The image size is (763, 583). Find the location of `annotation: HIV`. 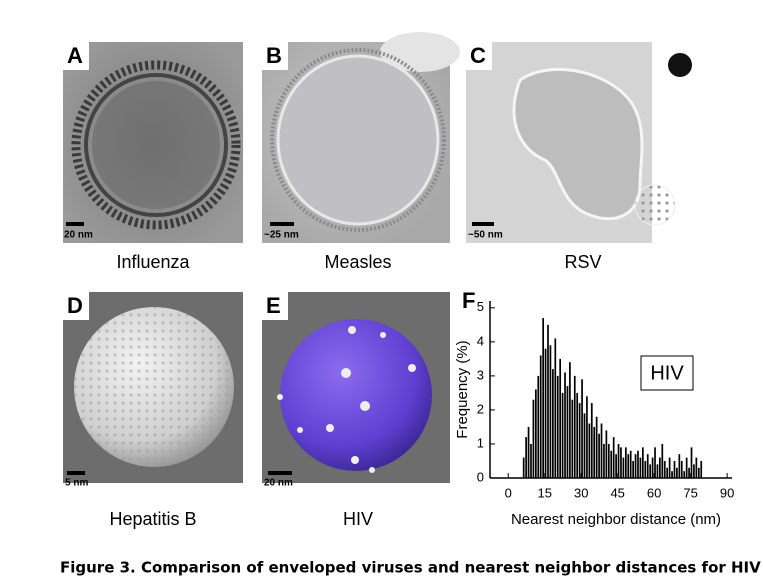

annotation: HIV is located at coordinates (667, 373).